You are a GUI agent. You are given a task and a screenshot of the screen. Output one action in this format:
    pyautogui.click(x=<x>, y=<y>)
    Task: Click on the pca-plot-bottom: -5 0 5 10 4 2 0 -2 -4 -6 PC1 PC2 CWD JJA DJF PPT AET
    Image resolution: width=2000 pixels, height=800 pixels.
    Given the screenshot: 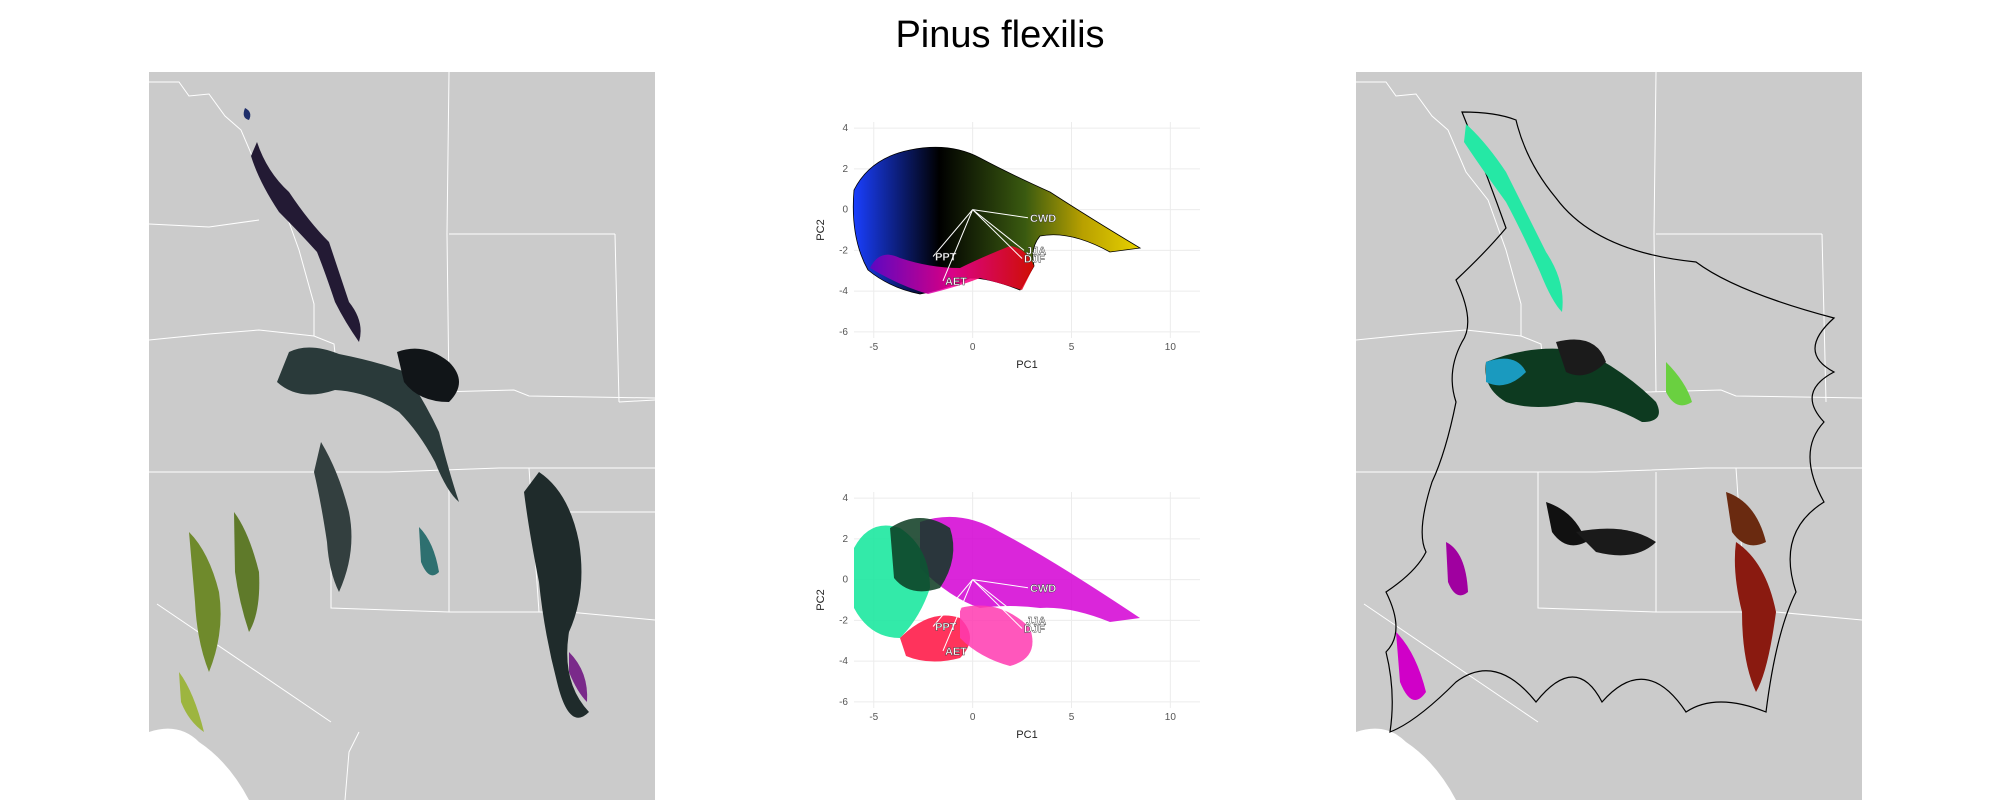 What is the action you would take?
    pyautogui.click(x=1010, y=618)
    